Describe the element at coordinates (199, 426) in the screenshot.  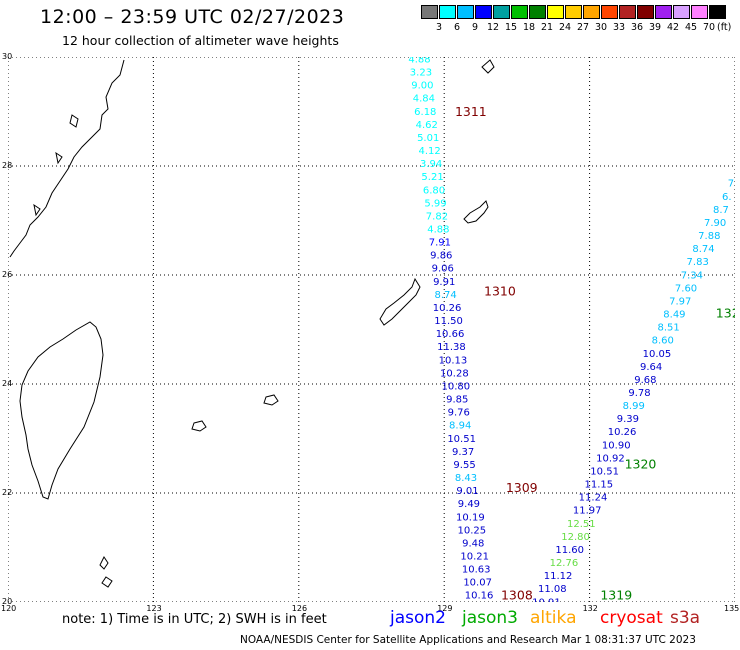
I see `iriomote-coastline` at that location.